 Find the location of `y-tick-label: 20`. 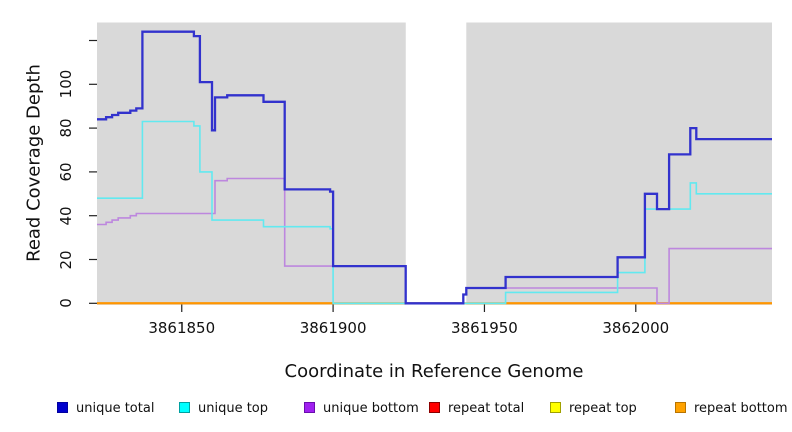

y-tick-label: 20 is located at coordinates (66, 259).